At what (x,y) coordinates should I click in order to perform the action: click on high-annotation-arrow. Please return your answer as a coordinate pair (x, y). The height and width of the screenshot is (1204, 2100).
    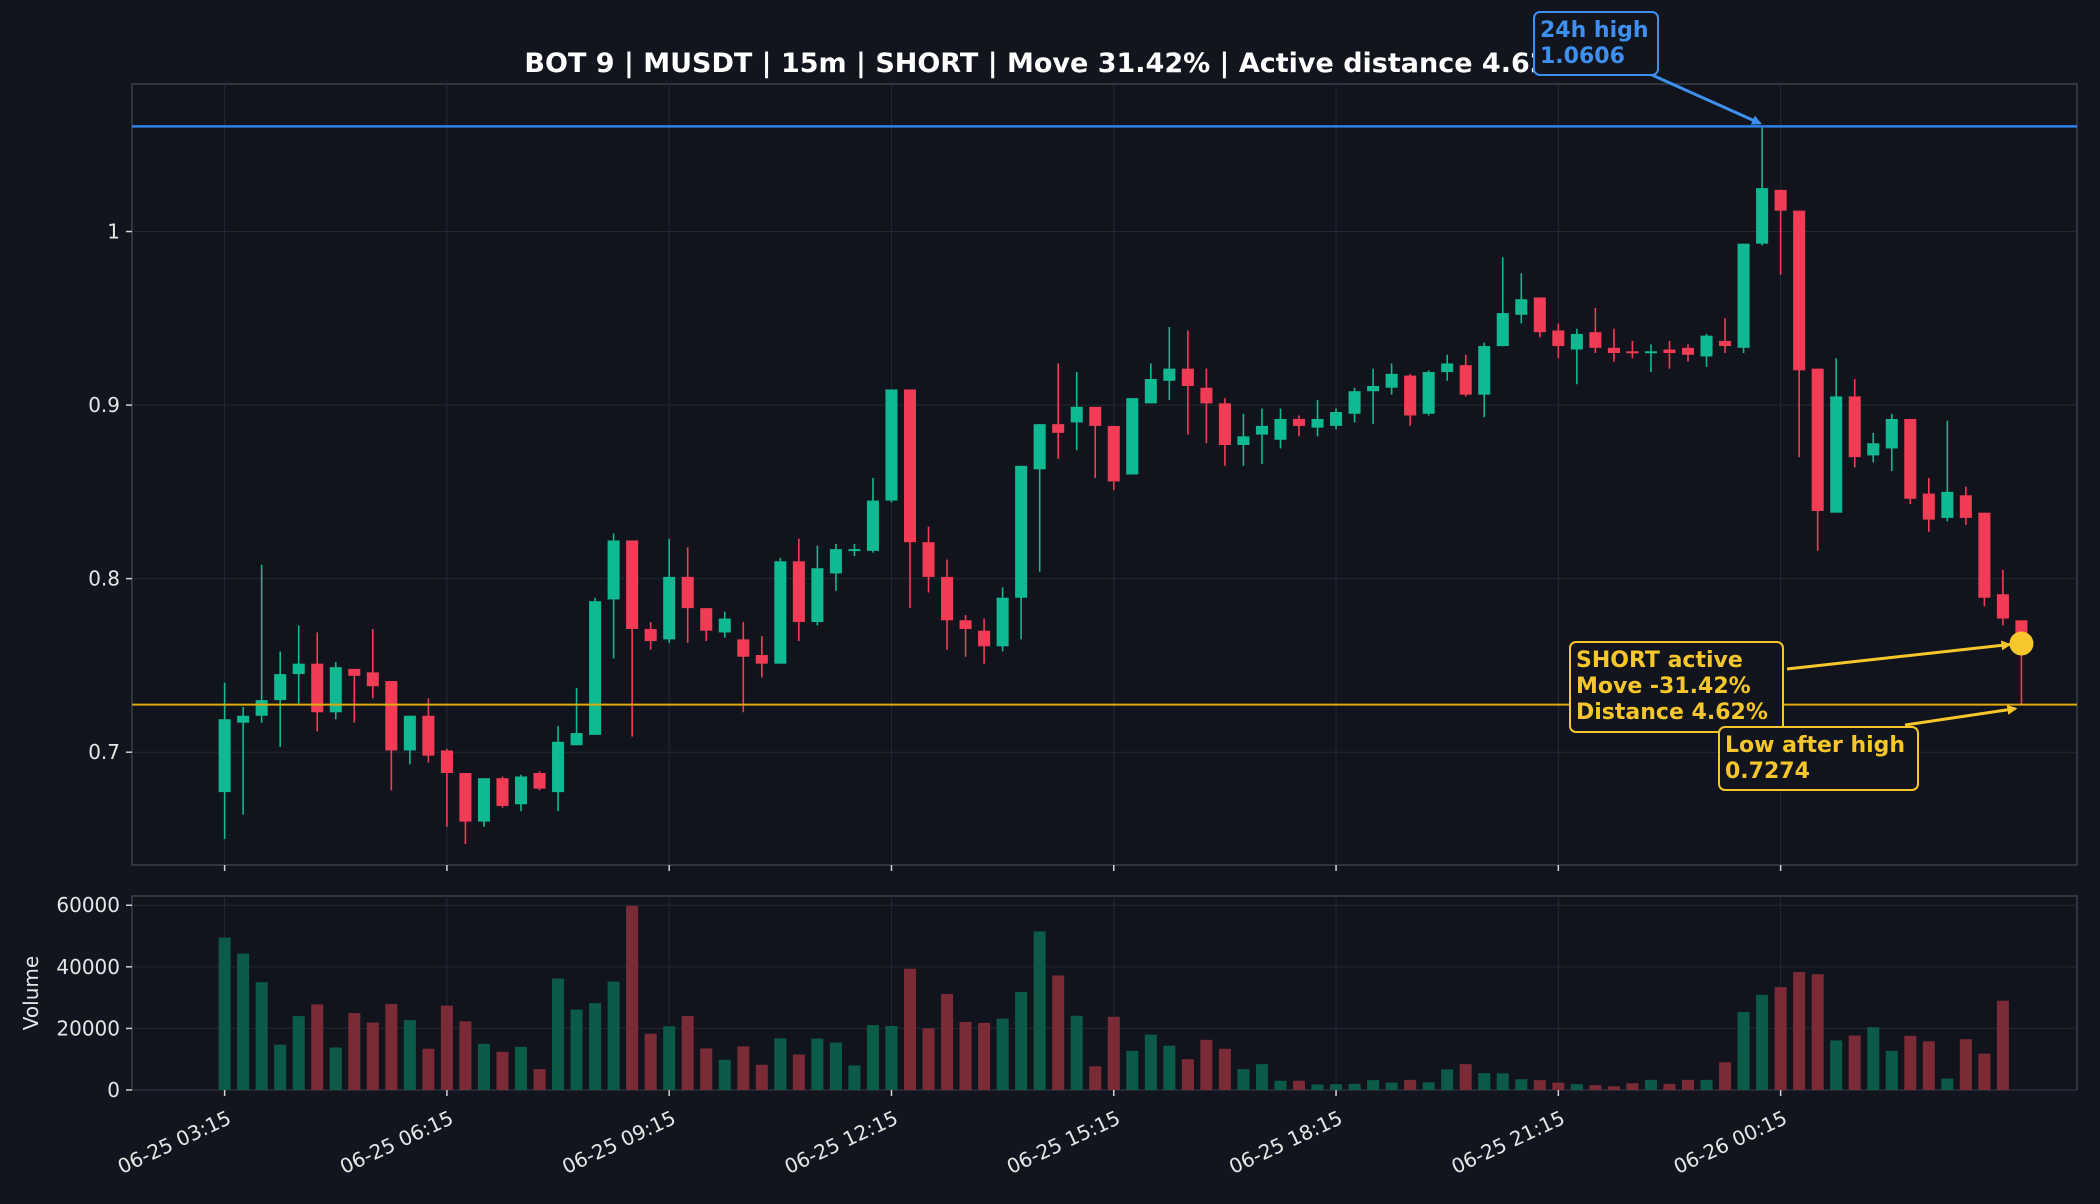
    Looking at the image, I should click on (1706, 99).